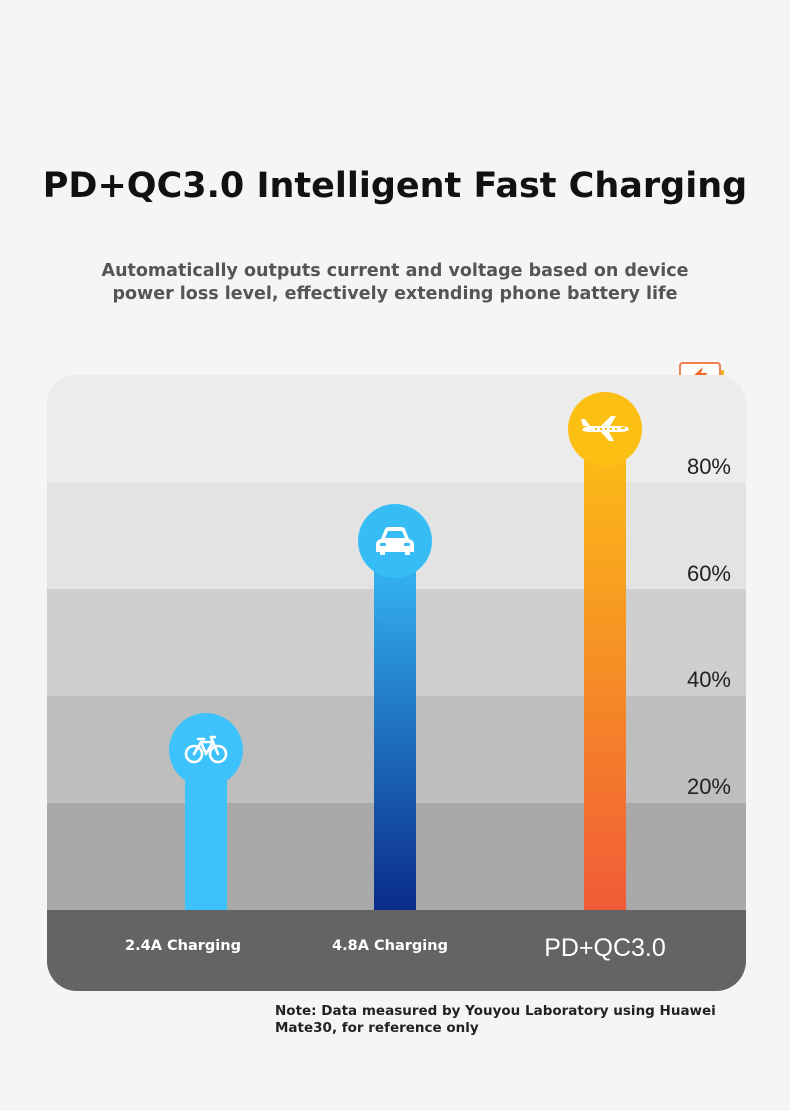 The height and width of the screenshot is (1111, 790). What do you see at coordinates (395, 725) in the screenshot?
I see `bar-4-8a-charging` at bounding box center [395, 725].